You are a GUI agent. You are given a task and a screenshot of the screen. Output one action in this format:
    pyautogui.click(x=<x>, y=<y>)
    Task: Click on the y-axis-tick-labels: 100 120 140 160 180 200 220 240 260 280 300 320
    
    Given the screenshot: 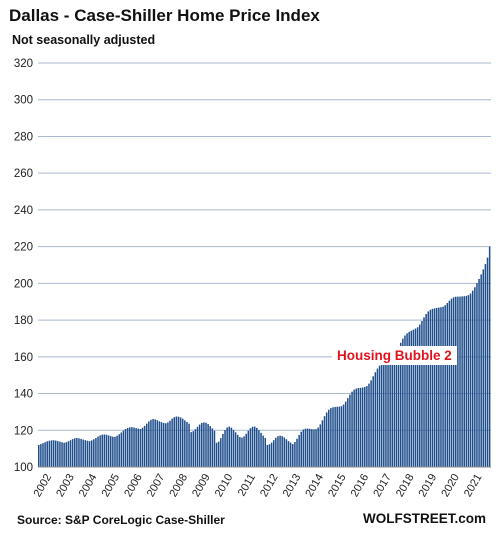 What is the action you would take?
    pyautogui.click(x=23, y=266)
    